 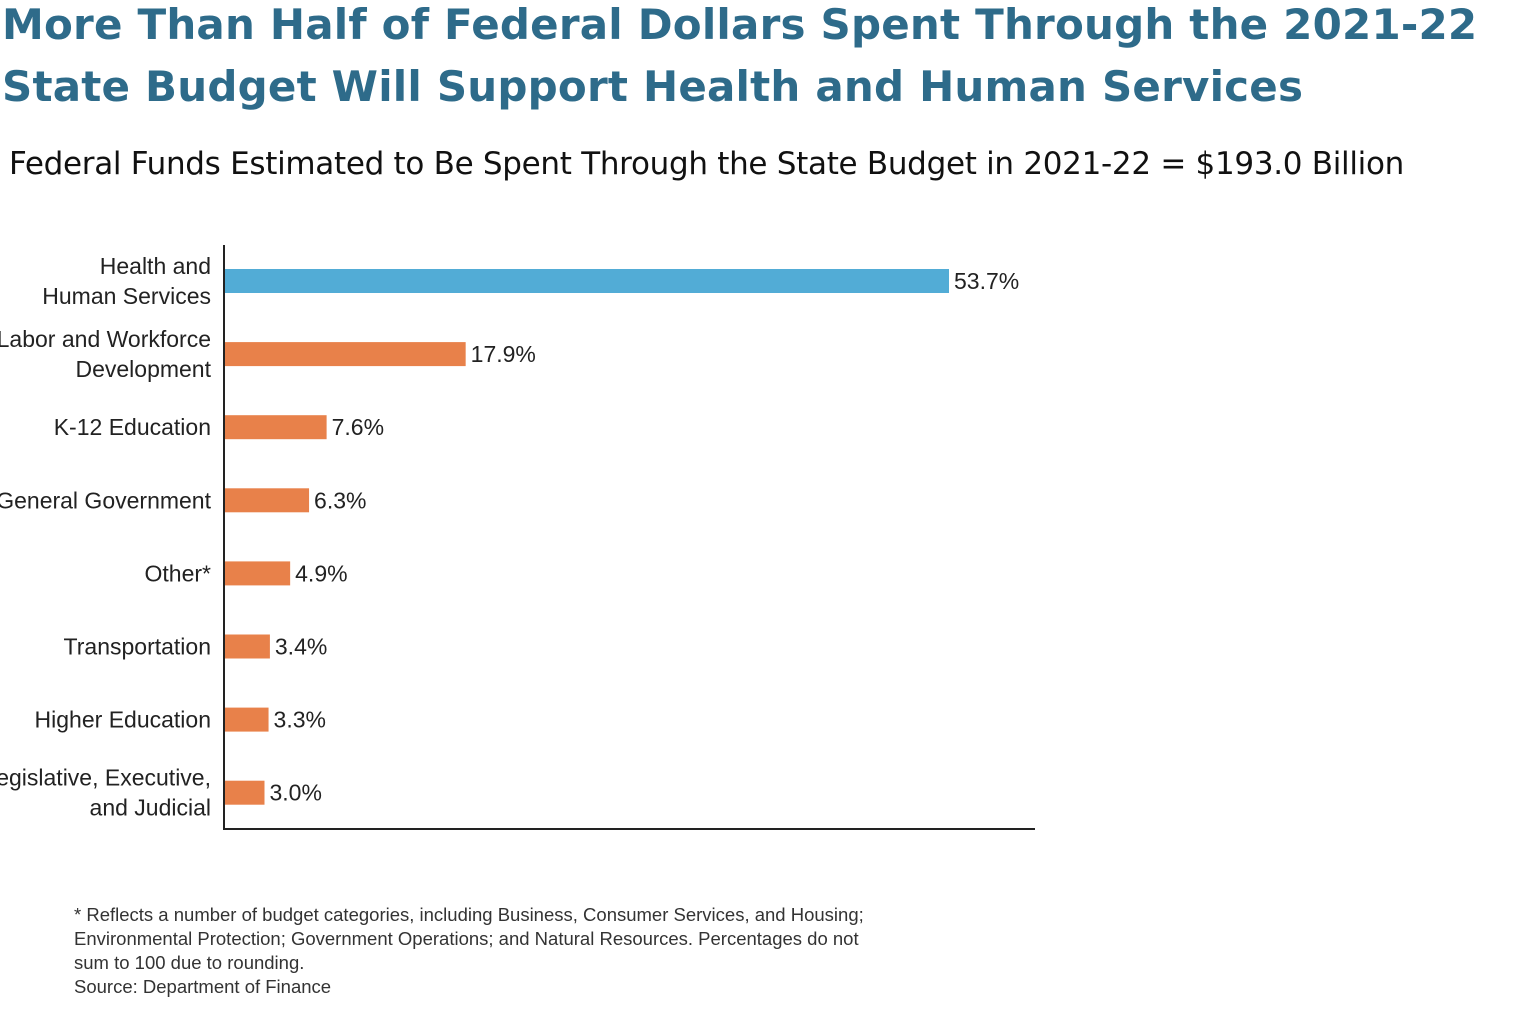 I want to click on category-label: Other*, so click(x=178, y=573).